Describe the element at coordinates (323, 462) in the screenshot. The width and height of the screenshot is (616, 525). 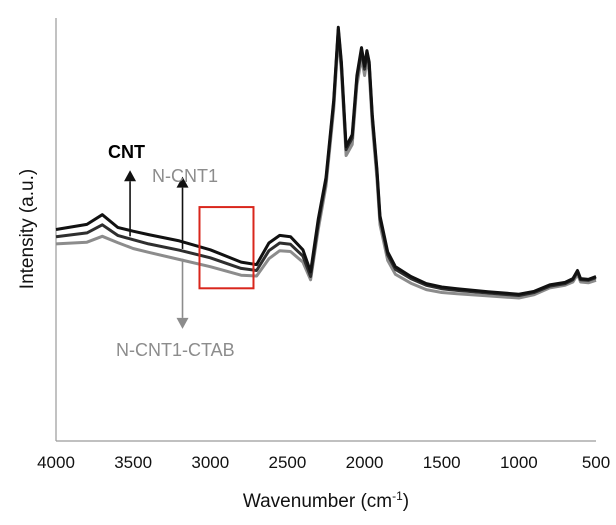
I see `x-tick-labels: 4000 3500 3000 2500 2000 1500 1000 500` at that location.